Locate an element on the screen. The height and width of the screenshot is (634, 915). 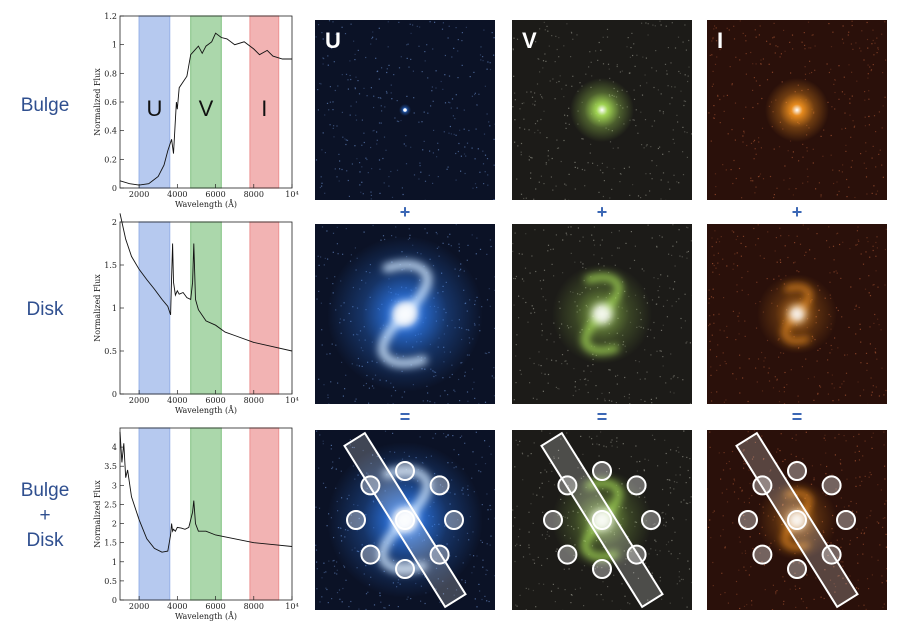
image-panel-bulge-u: U is located at coordinates (405, 110).